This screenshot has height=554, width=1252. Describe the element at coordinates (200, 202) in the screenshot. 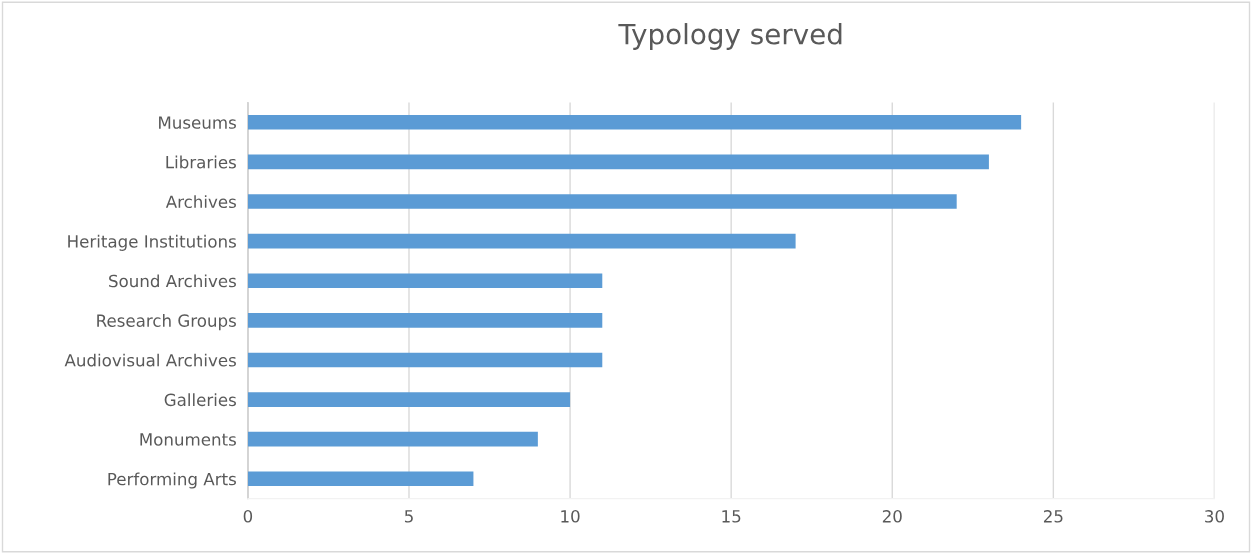

I see `y-tick-label: Archives` at that location.